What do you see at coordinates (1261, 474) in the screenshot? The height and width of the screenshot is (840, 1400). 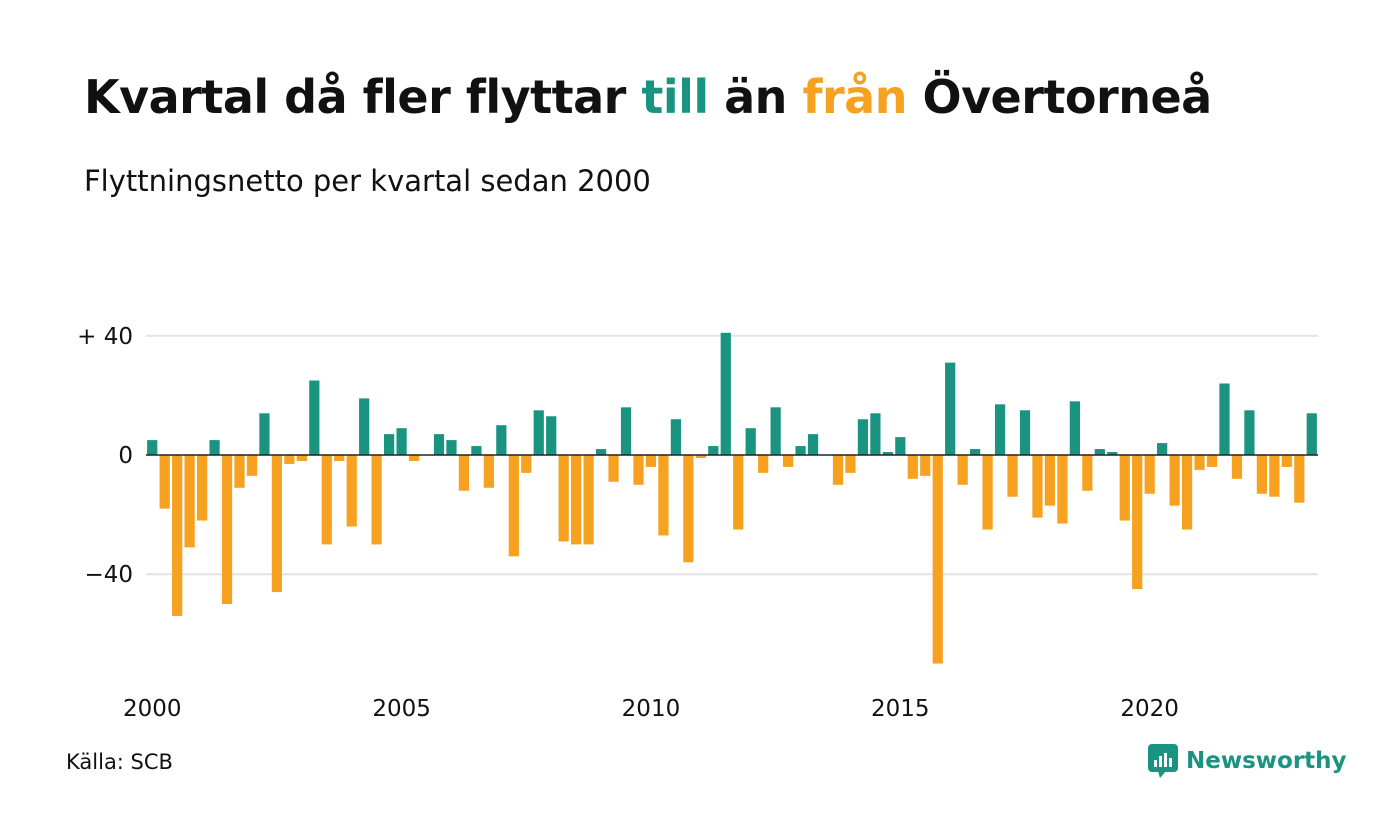 I see `bar-2022-Q2` at bounding box center [1261, 474].